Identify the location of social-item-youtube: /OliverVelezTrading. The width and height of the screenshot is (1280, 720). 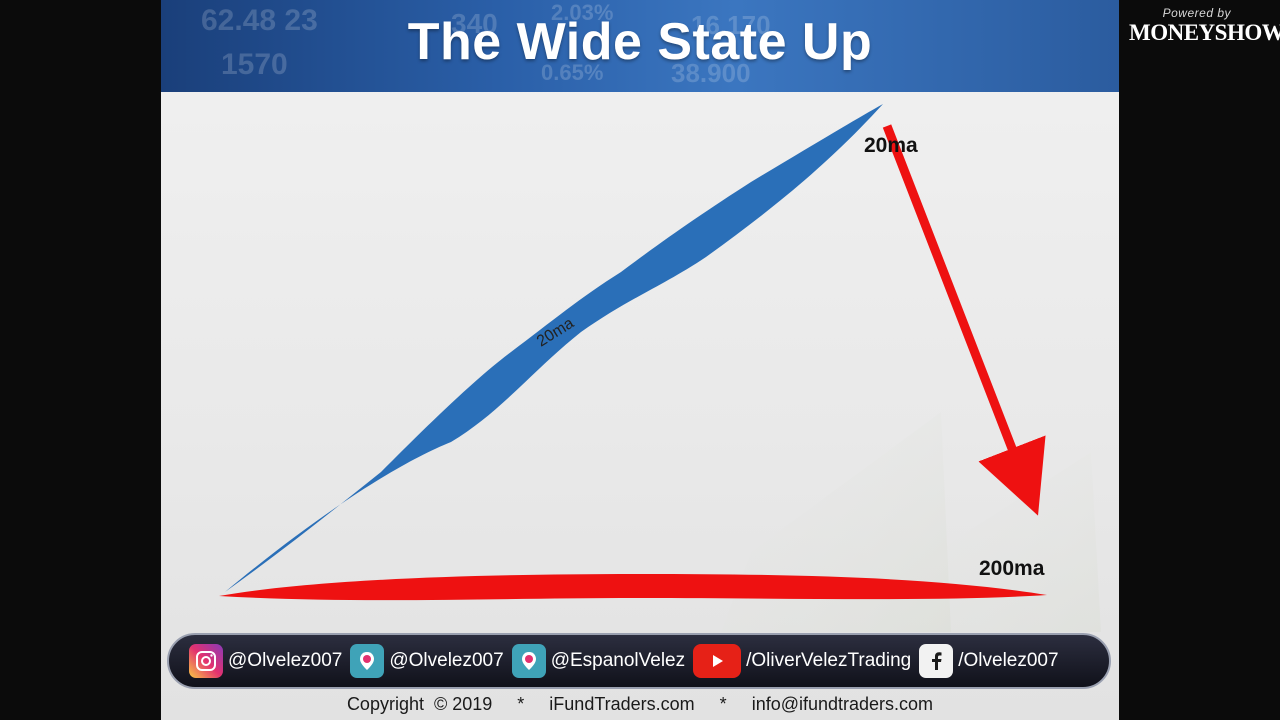
(802, 661).